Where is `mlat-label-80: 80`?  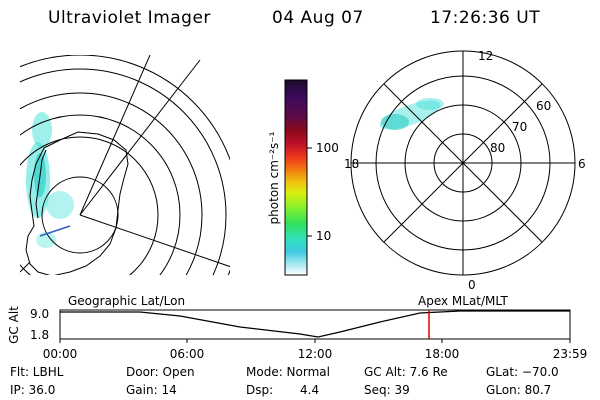 mlat-label-80: 80 is located at coordinates (497, 148).